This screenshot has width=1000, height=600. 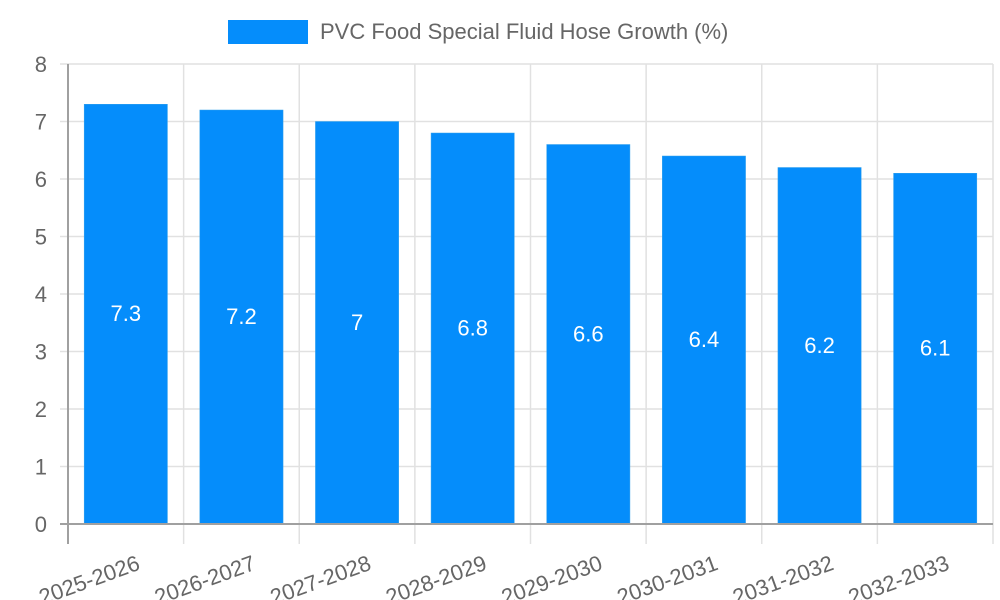 I want to click on y-tick-label: 6, so click(x=41, y=179).